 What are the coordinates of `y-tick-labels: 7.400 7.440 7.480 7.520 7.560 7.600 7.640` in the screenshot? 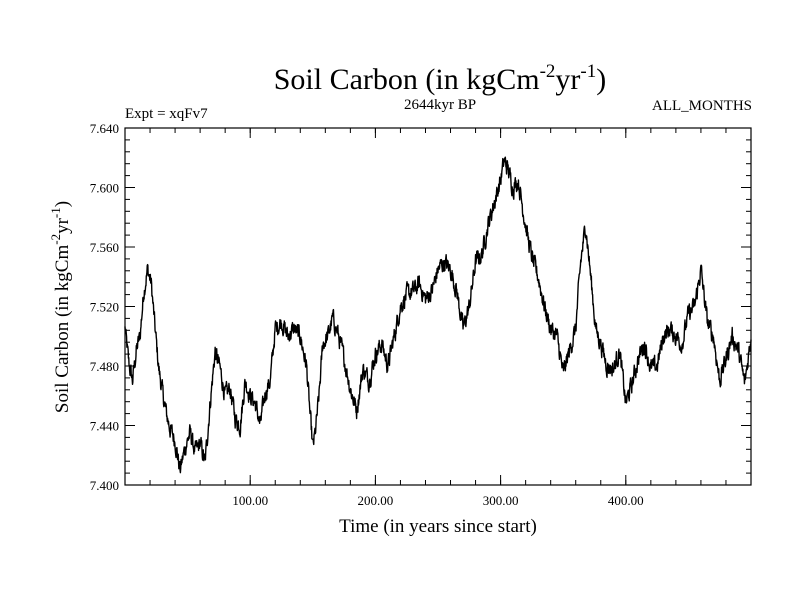 It's located at (104, 307).